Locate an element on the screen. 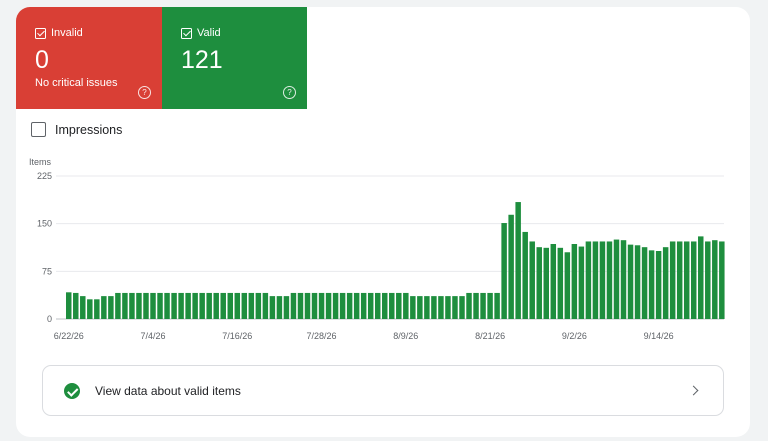  valid-tile: Valid 121 ? is located at coordinates (234, 58).